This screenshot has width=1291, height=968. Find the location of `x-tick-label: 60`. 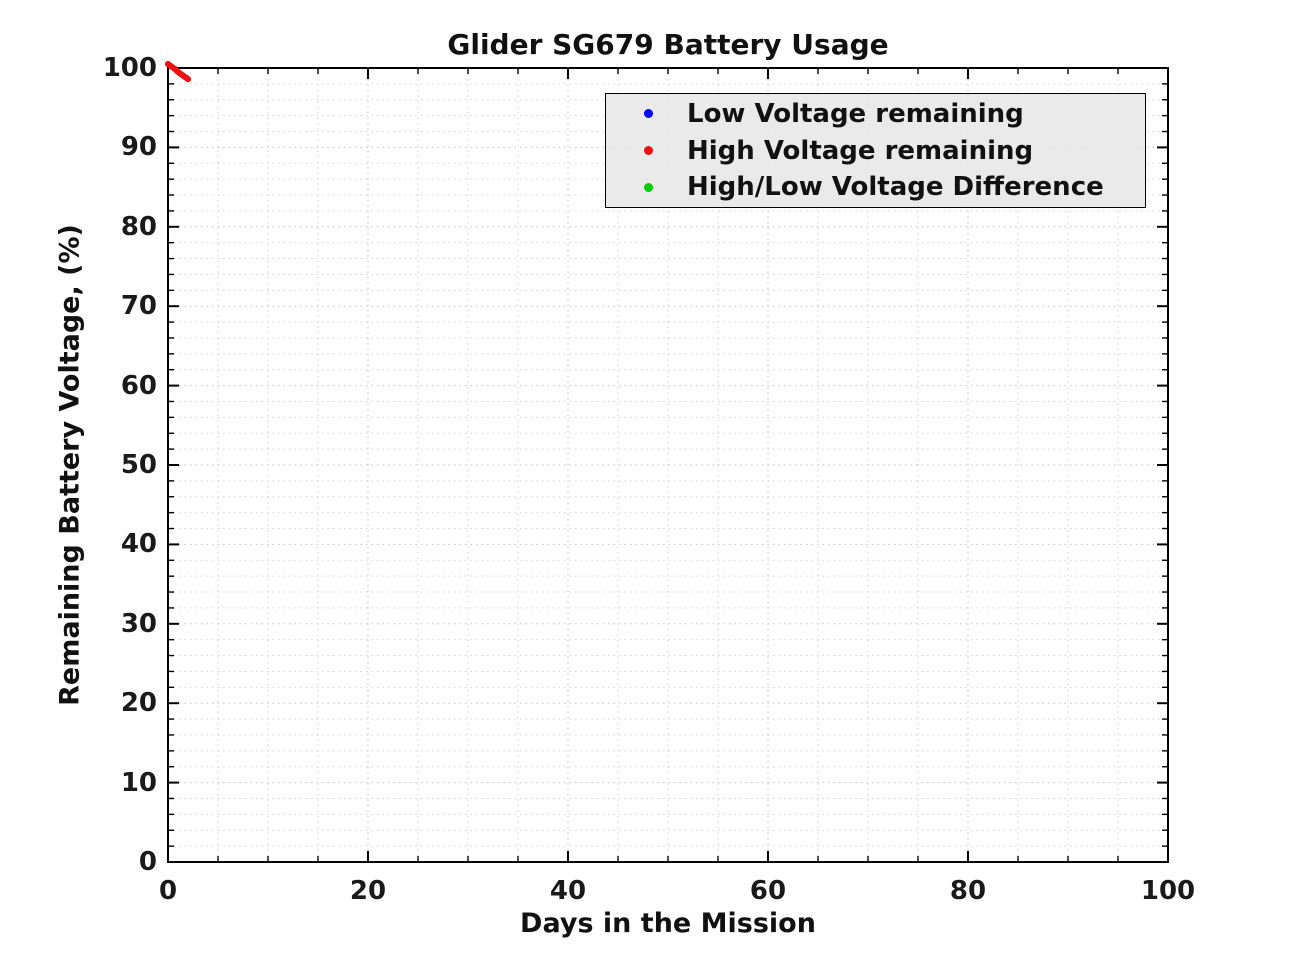

x-tick-label: 60 is located at coordinates (768, 891).